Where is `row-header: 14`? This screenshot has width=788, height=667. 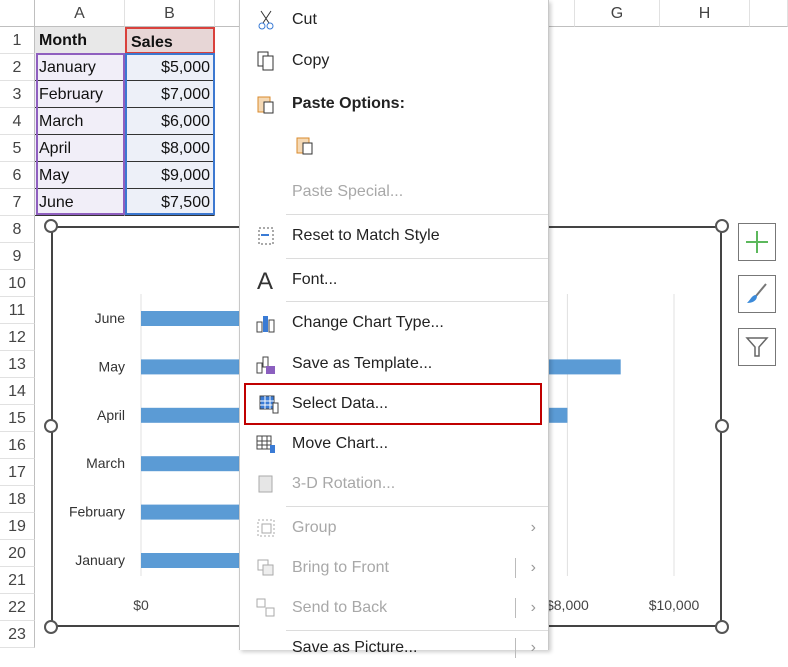
row-header: 14 is located at coordinates (17, 391).